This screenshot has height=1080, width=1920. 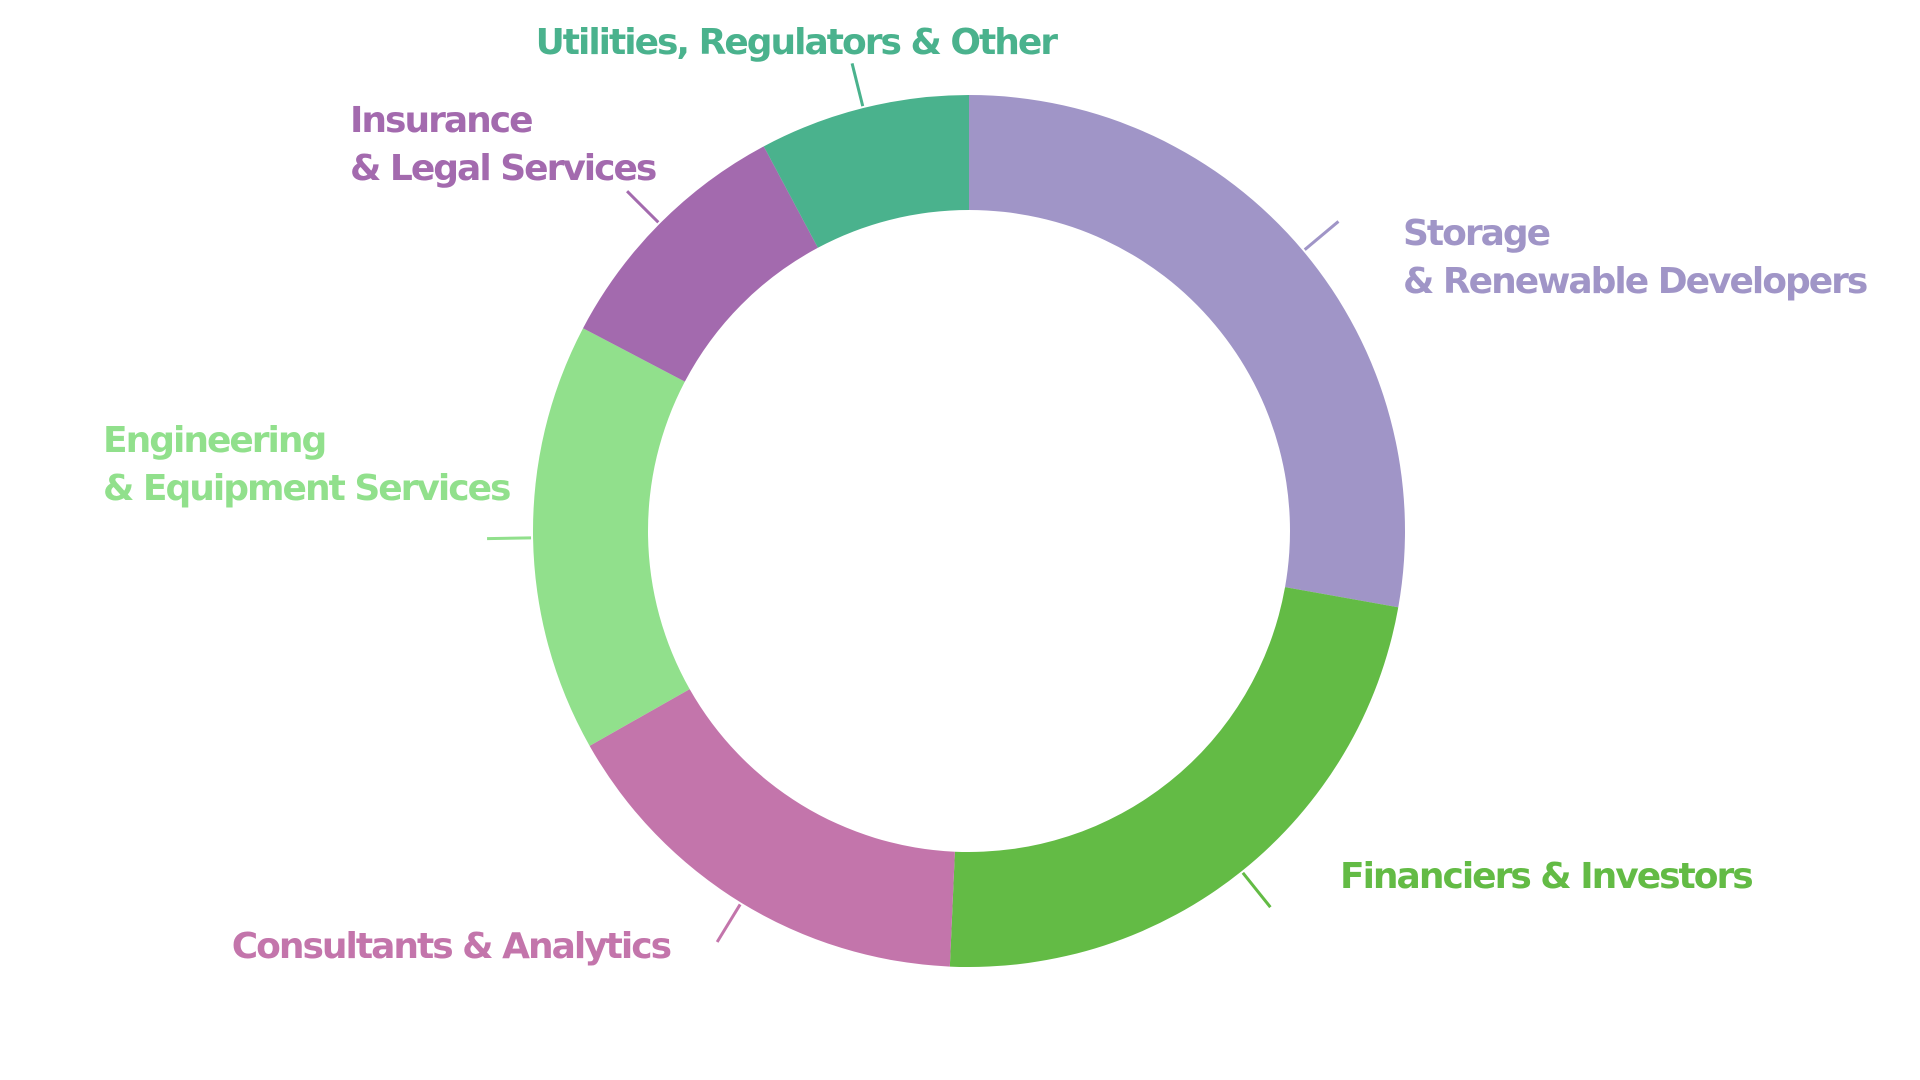 I want to click on label-storage-and-renewable-developers: Storage & Renewable Developers, so click(x=1635, y=257).